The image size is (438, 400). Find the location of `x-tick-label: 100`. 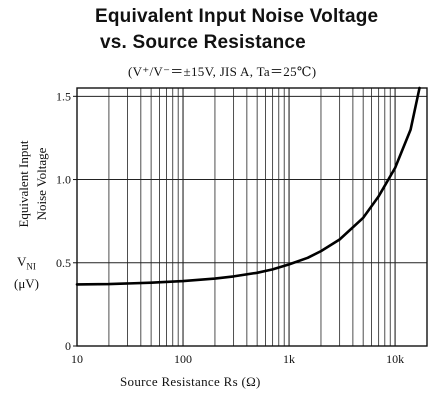

x-tick-label: 100 is located at coordinates (183, 359).